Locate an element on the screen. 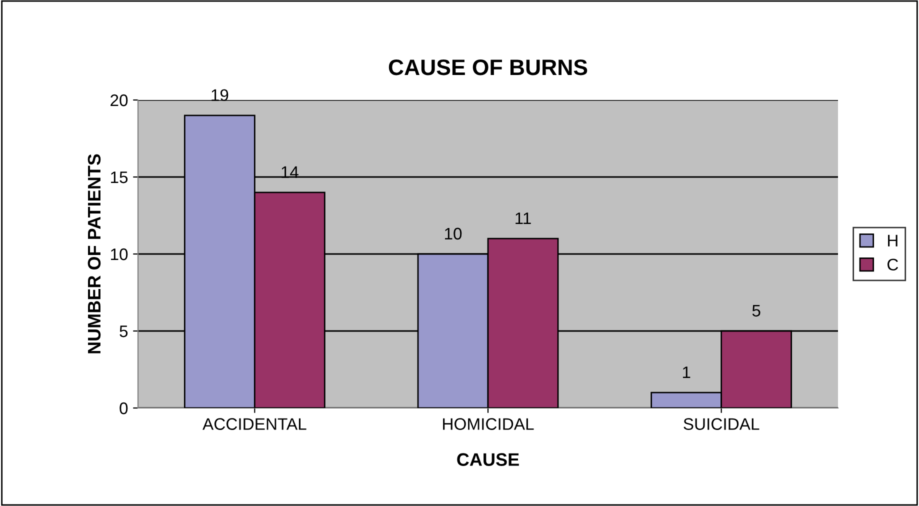  y-tick-label: 15 is located at coordinates (119, 178).